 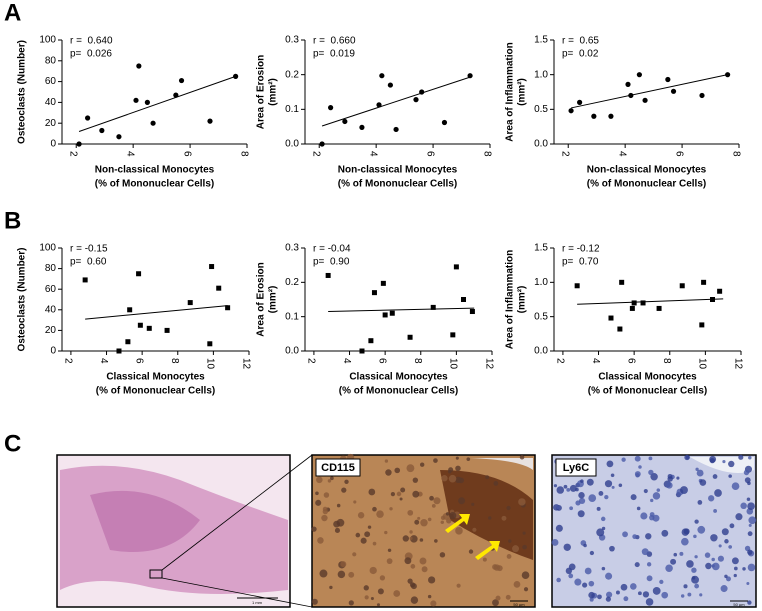 I want to click on y-tick-label: 20, so click(x=51, y=123).